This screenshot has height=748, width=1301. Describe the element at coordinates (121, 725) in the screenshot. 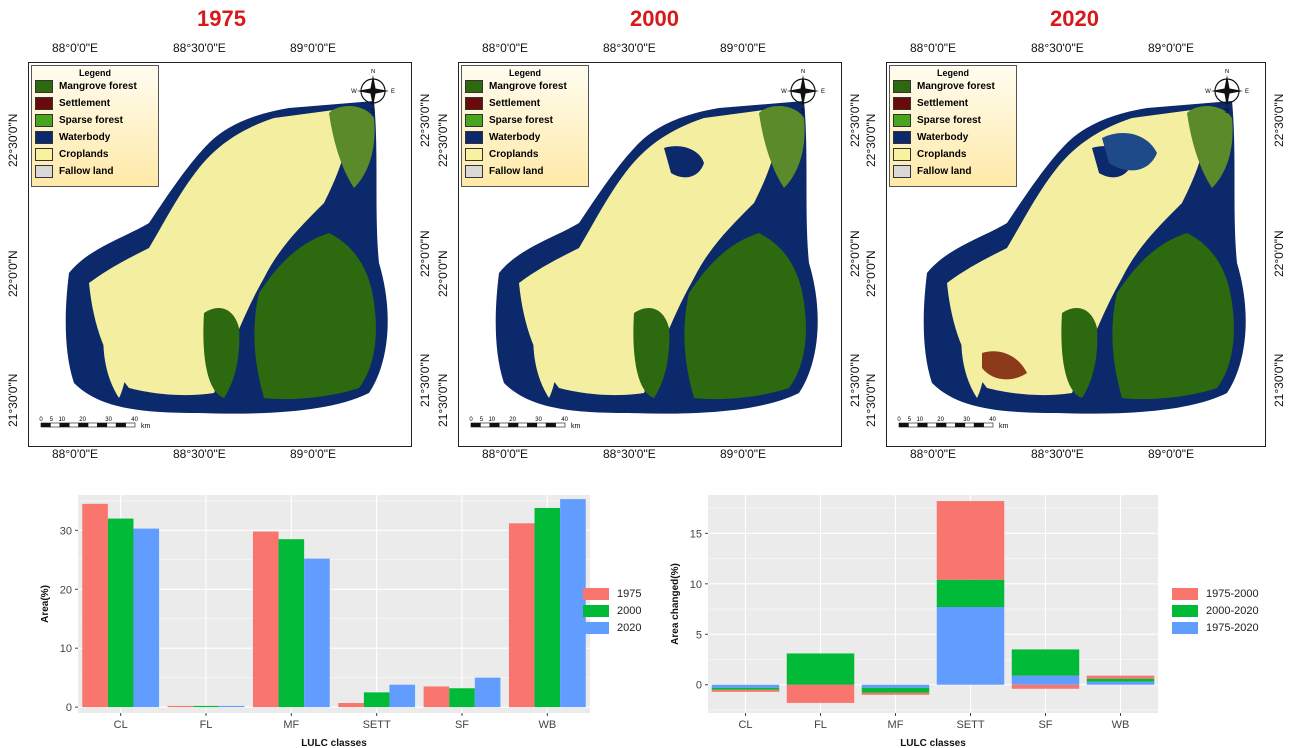

I see `x-tick-label: CL` at that location.